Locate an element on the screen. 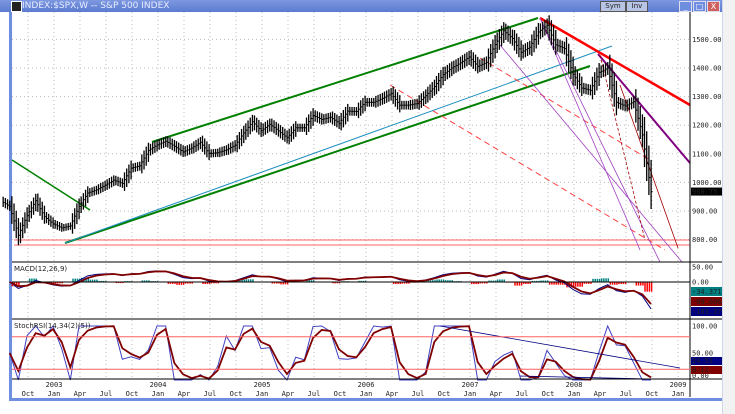  y-tick-label: 900.00 is located at coordinates (704, 212).